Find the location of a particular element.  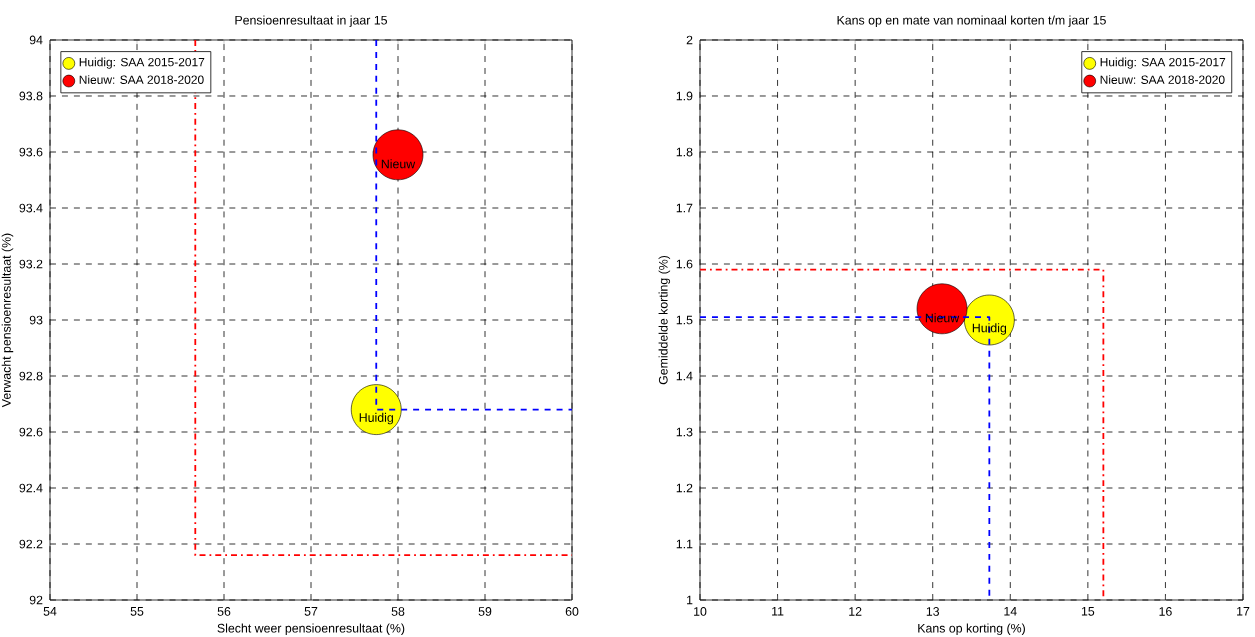

x-tick-label: 55 is located at coordinates (137, 611).